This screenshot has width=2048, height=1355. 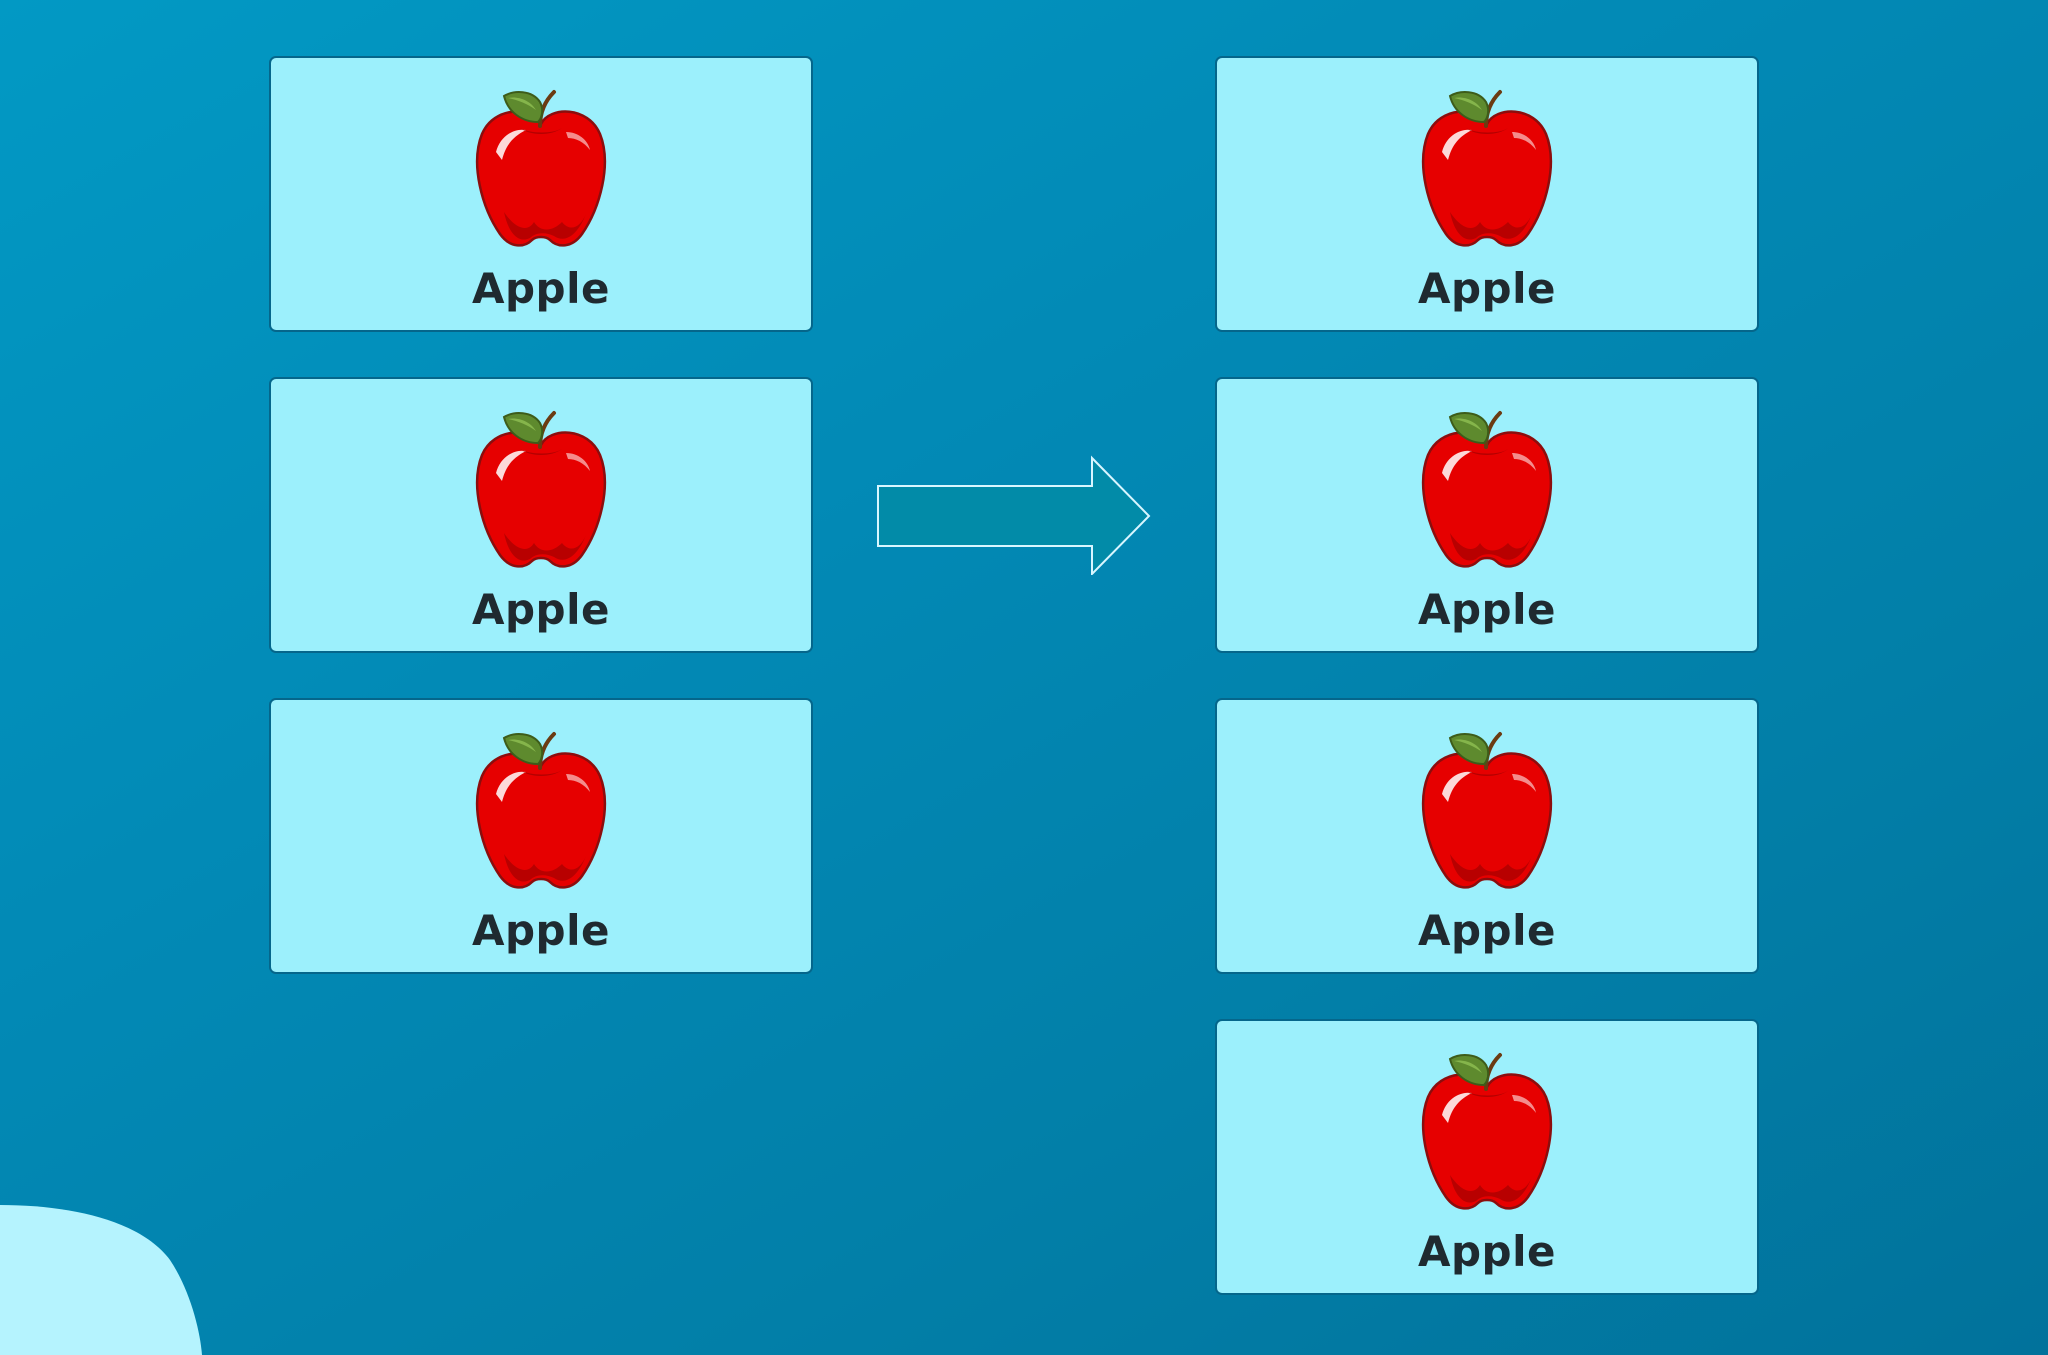 I want to click on right-card-1: Apple, so click(x=1487, y=194).